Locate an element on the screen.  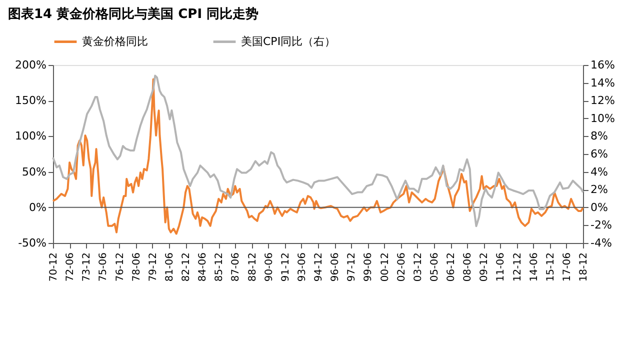
y2-tick-label: 0% is located at coordinates (599, 207).